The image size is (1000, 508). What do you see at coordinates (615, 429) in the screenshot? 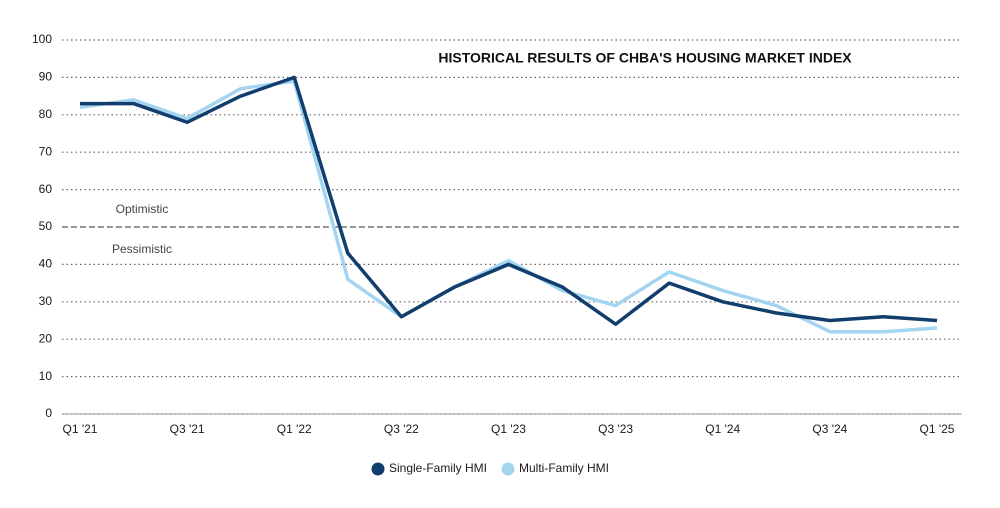
I see `x-tick-label: Q3 '23` at bounding box center [615, 429].